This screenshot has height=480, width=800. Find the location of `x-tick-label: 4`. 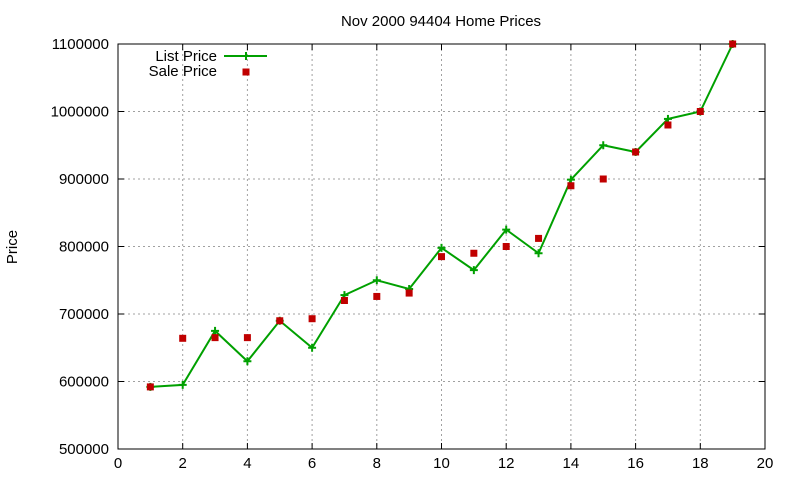

x-tick-label: 4 is located at coordinates (247, 463).